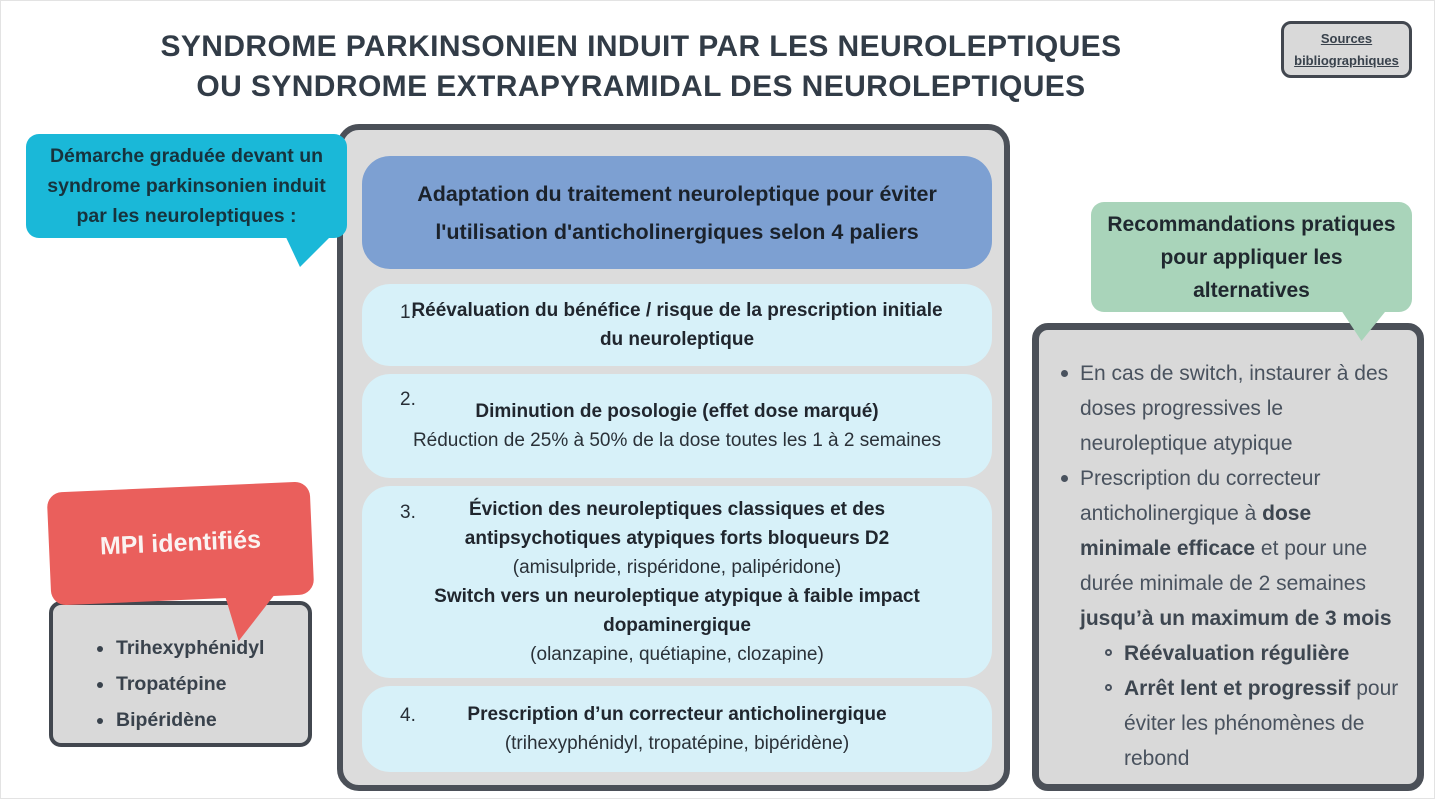 This screenshot has height=799, width=1435. What do you see at coordinates (408, 512) in the screenshot?
I see `step-3-number: 3.` at bounding box center [408, 512].